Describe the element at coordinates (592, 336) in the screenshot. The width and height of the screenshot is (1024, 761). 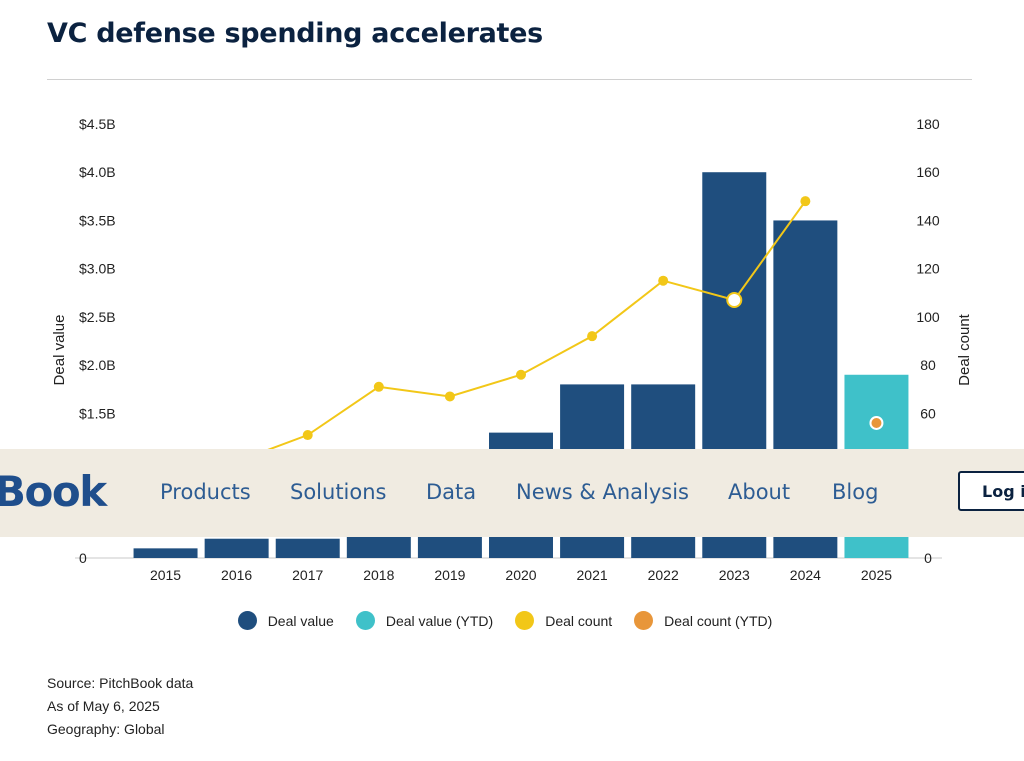
I see `point-deal-count-2021` at that location.